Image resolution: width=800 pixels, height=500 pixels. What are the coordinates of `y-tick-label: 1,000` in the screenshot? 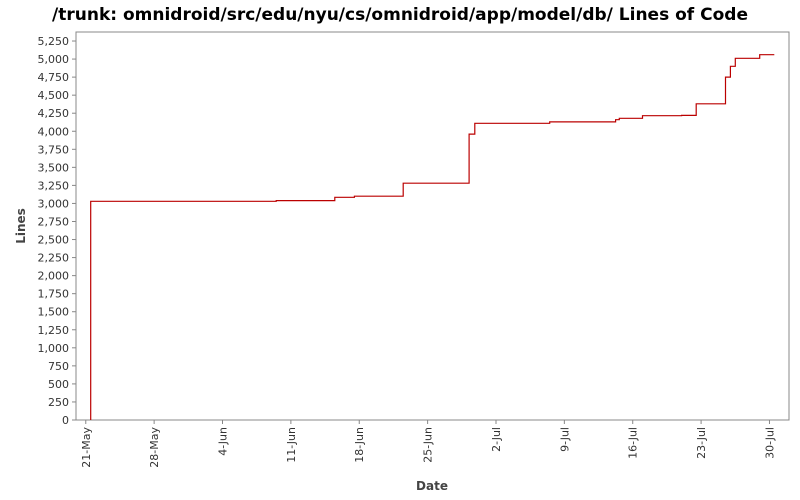 It's located at (54, 348).